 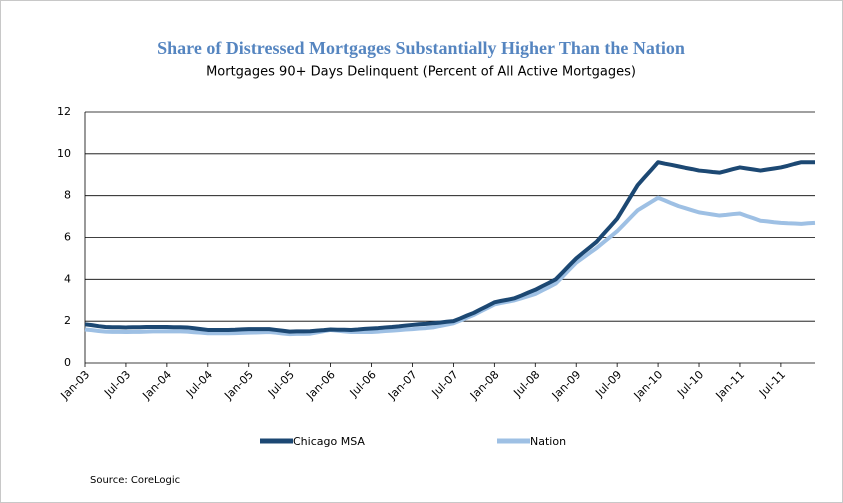 What do you see at coordinates (67, 195) in the screenshot?
I see `y-tick-label: 8` at bounding box center [67, 195].